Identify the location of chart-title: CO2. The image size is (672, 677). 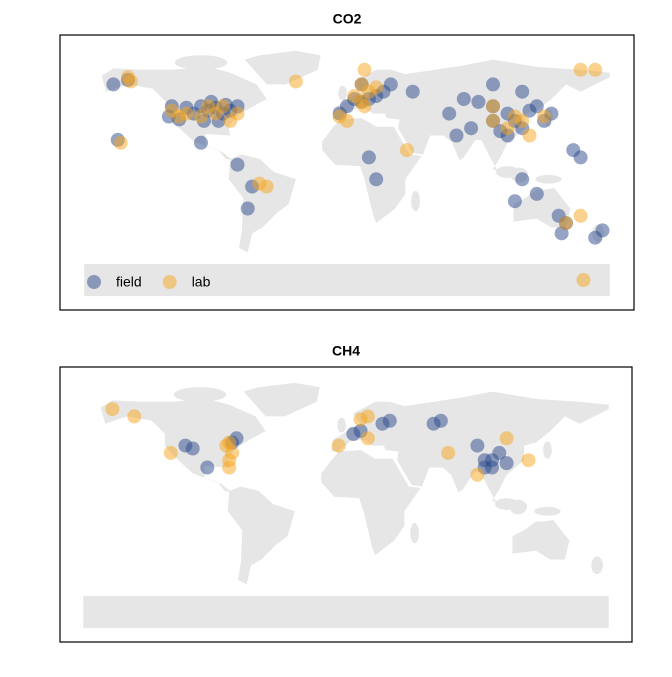
(347, 19).